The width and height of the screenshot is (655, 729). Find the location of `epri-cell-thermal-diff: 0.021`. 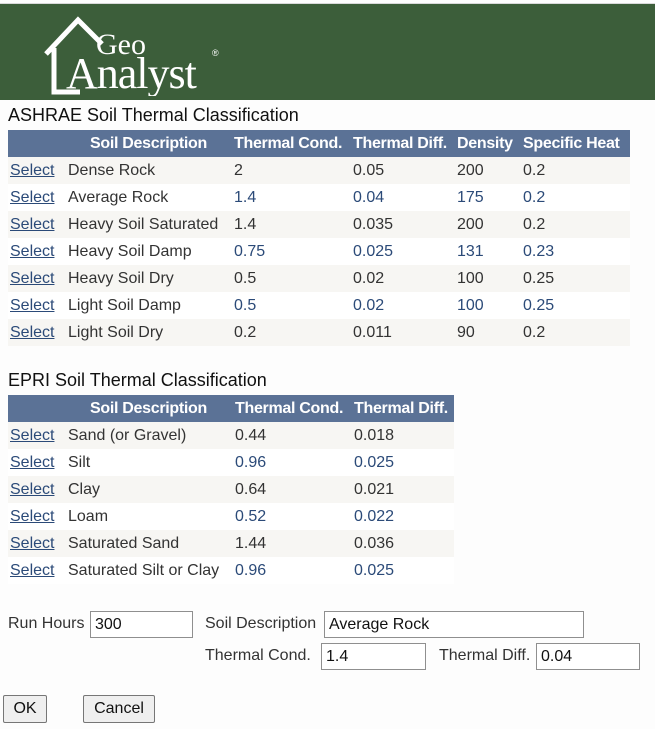

epri-cell-thermal-diff: 0.021 is located at coordinates (374, 489).